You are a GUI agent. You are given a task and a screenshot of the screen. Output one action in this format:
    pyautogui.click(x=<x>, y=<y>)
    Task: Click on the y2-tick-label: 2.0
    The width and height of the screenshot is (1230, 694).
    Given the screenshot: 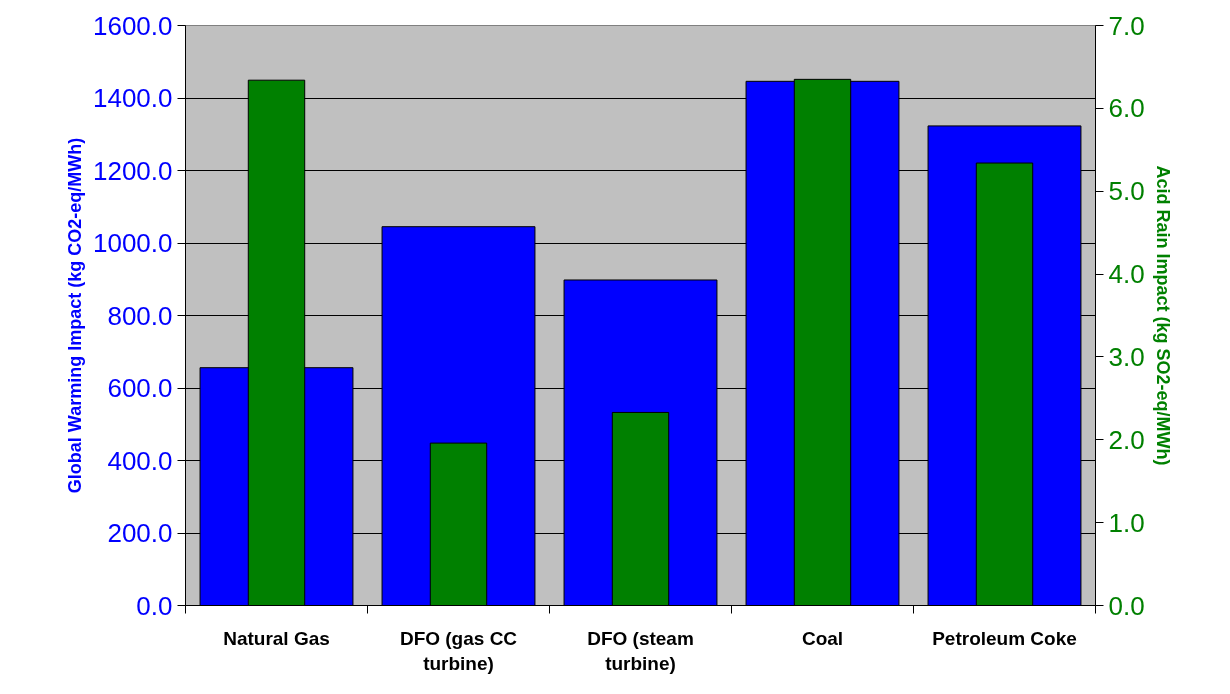 What is the action you would take?
    pyautogui.click(x=1126, y=439)
    